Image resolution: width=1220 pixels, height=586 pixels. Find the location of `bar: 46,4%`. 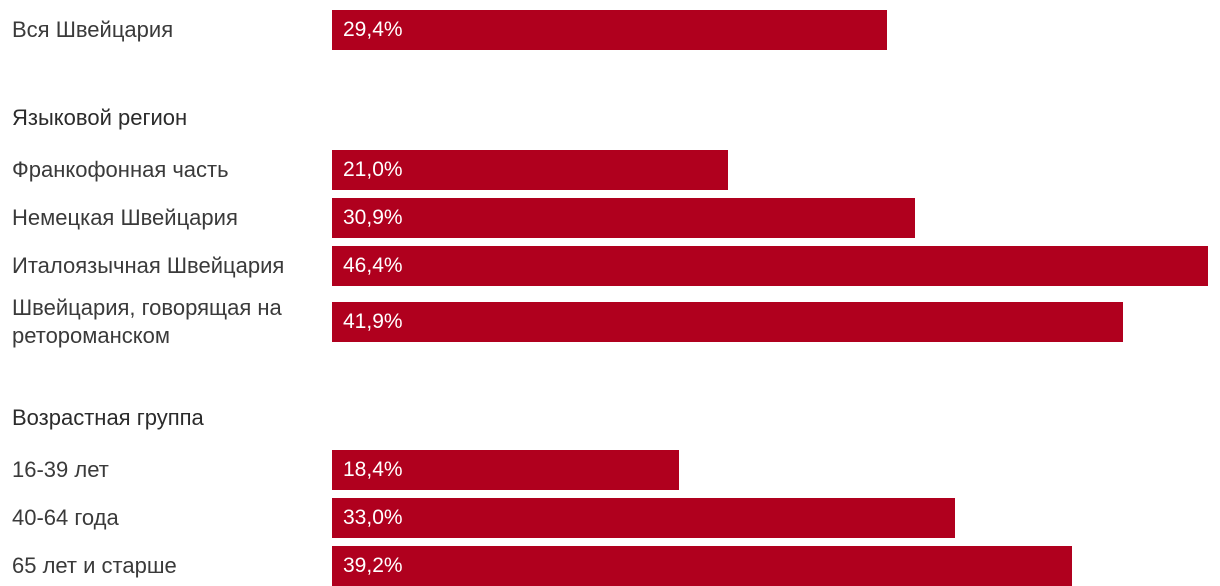

bar: 46,4% is located at coordinates (770, 266).